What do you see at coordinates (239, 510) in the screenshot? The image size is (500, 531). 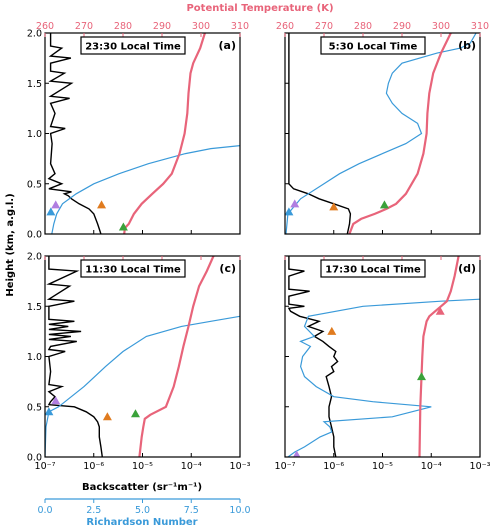 I see `ri-tick-label: 10.0` at bounding box center [239, 510].